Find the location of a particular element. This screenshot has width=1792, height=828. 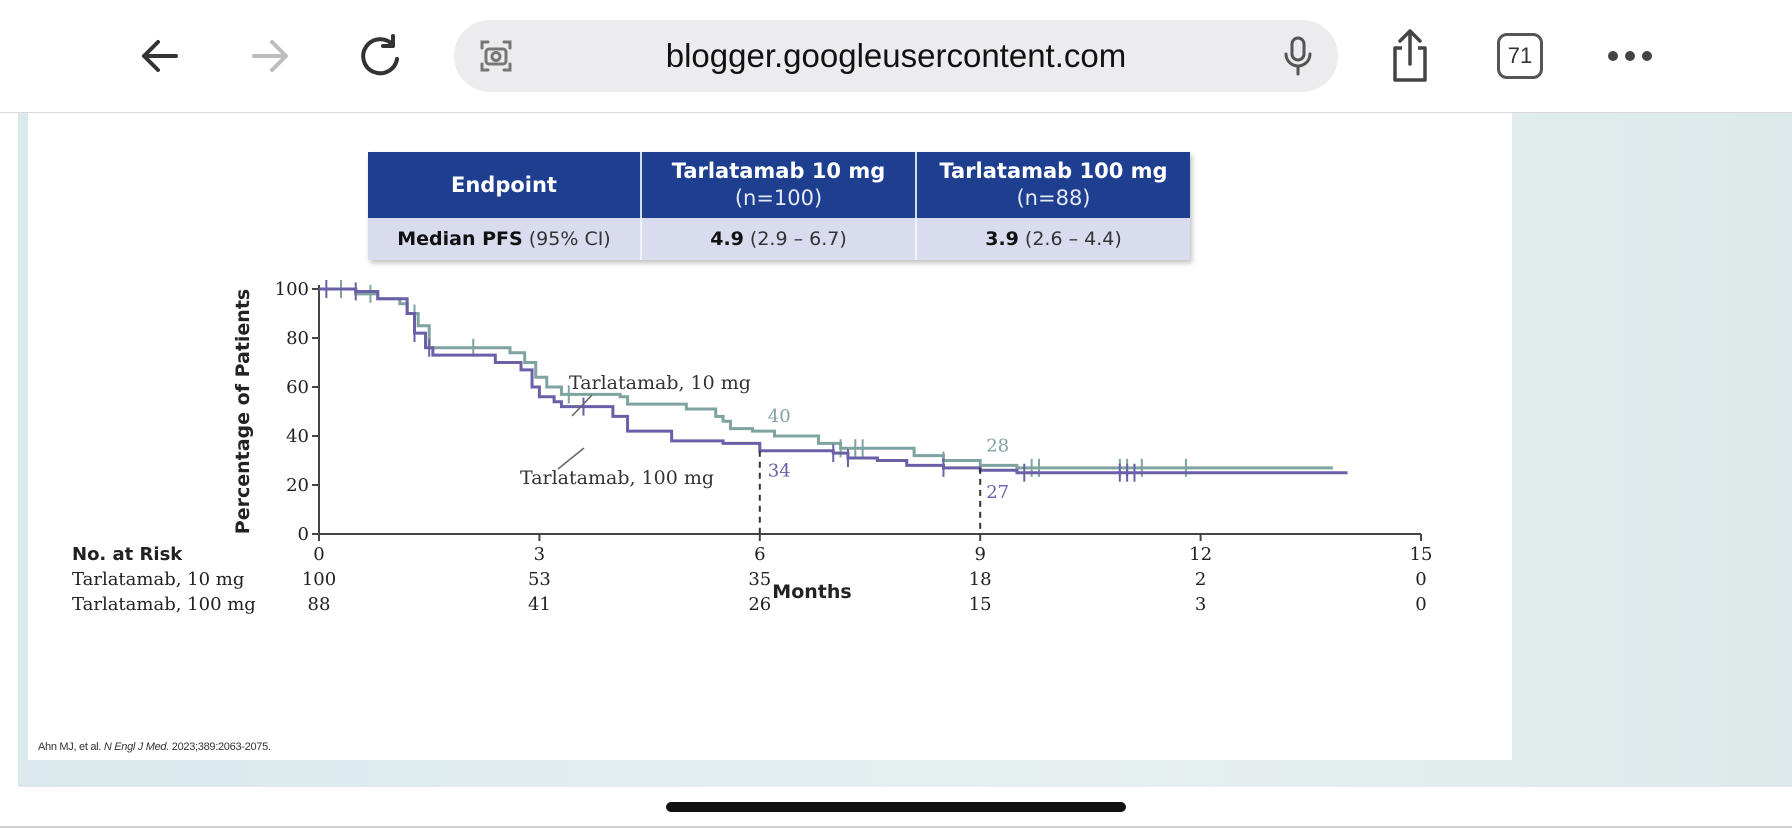

row-label: Median PFS (95% CI) is located at coordinates (505, 239).